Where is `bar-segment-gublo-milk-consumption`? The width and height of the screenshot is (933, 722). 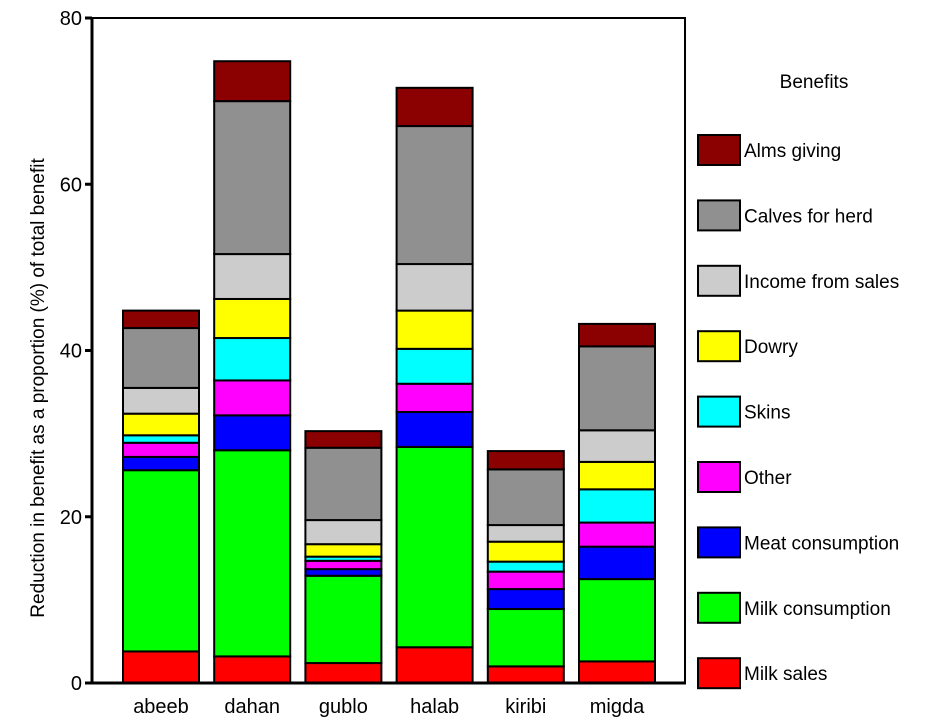
bar-segment-gublo-milk-consumption is located at coordinates (343, 619).